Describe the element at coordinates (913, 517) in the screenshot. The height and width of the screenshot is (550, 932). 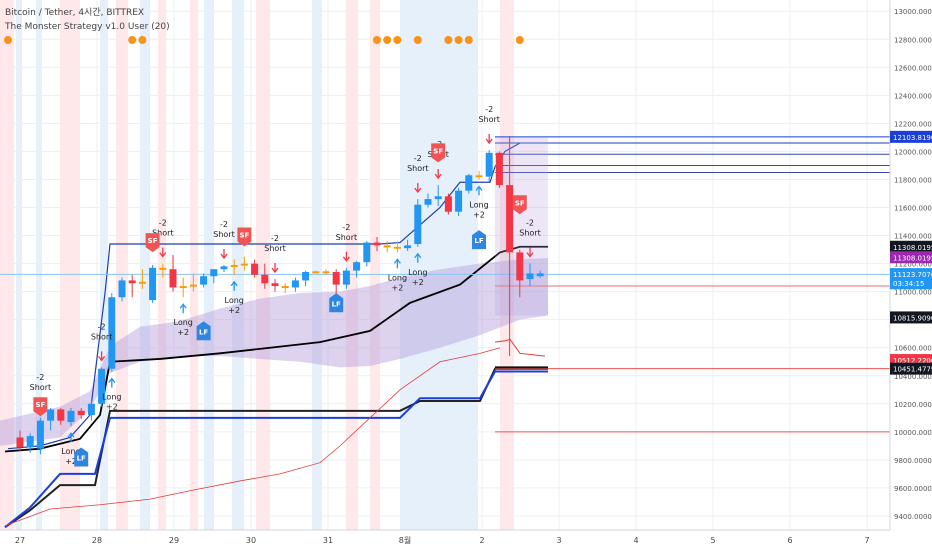
I see `price-tick-label: 9400.000000` at that location.